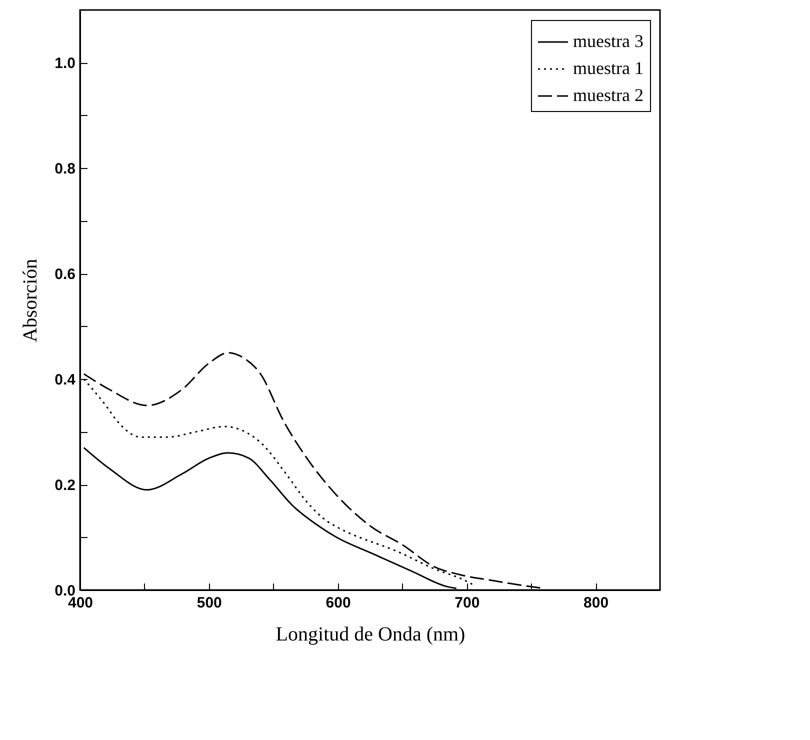 The height and width of the screenshot is (740, 810). Describe the element at coordinates (65, 169) in the screenshot. I see `y-tick-label: 0.8` at that location.